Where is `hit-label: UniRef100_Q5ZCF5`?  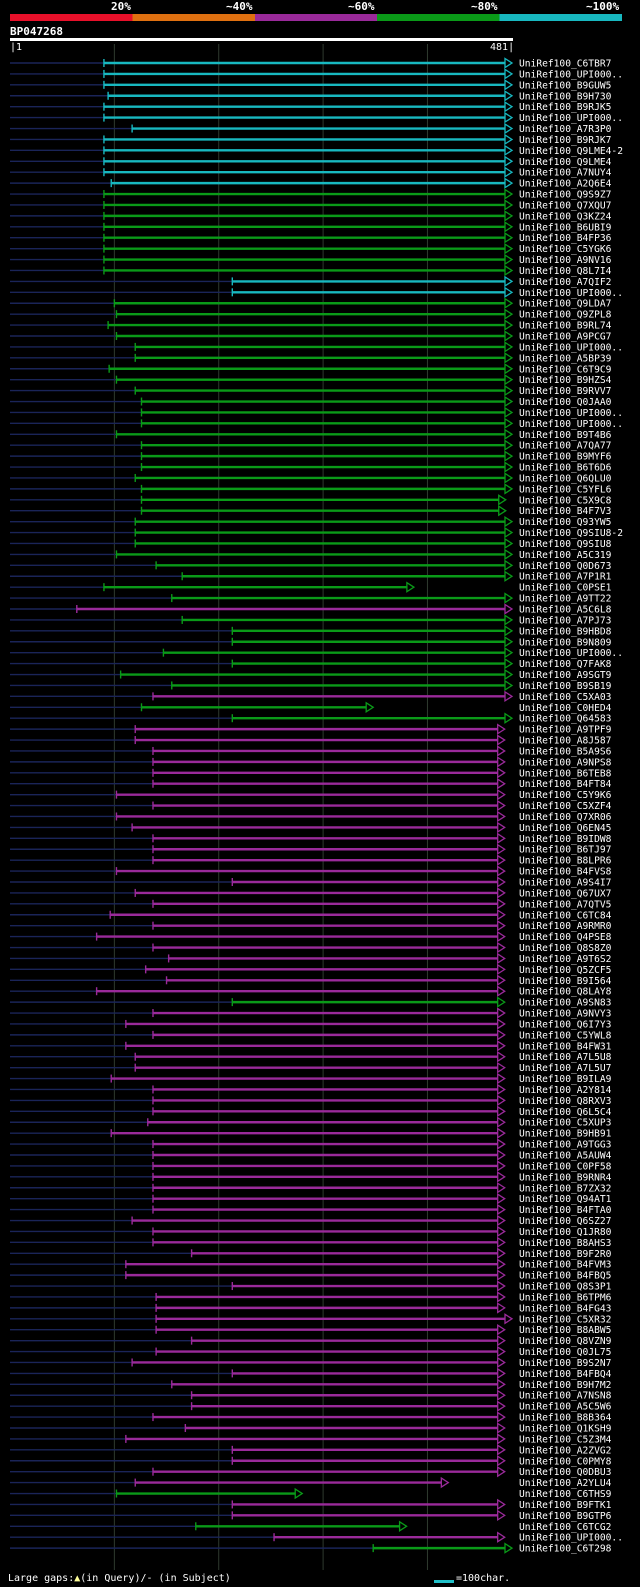
hit-label: UniRef100_Q5ZCF5 is located at coordinates (565, 970).